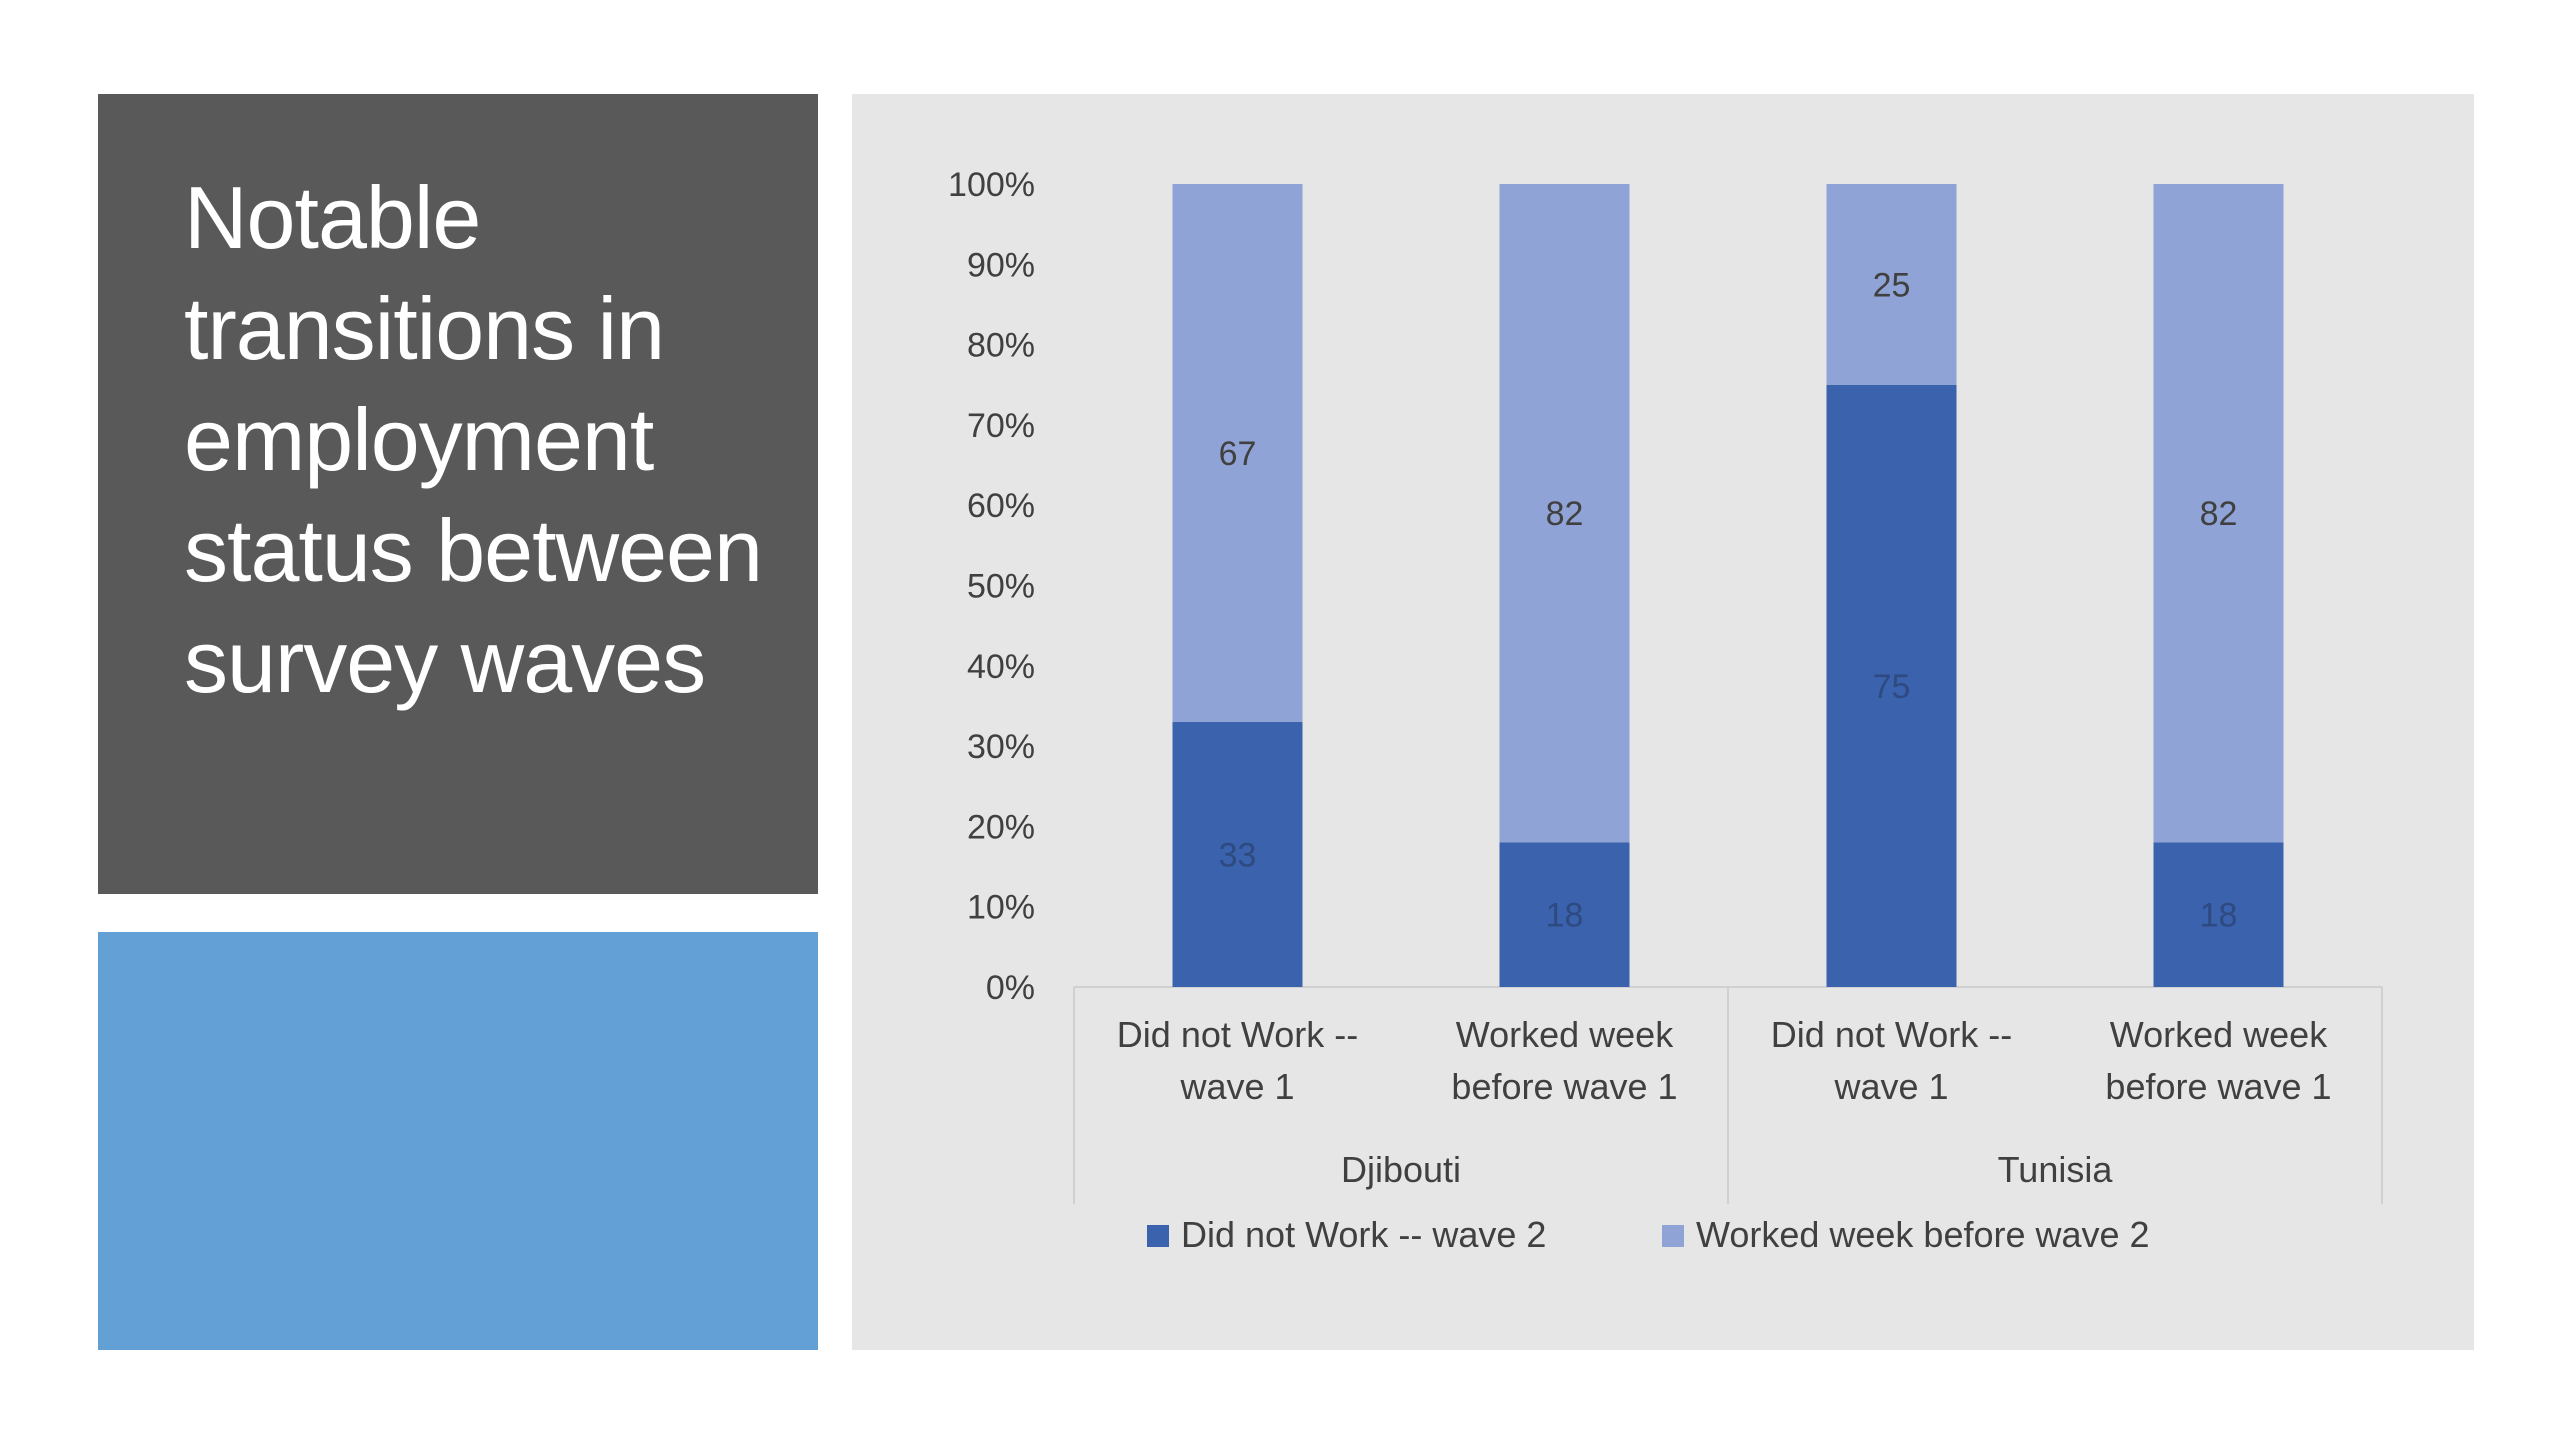  What do you see at coordinates (2056, 1169) in the screenshot?
I see `x-group-label: Tunisia` at bounding box center [2056, 1169].